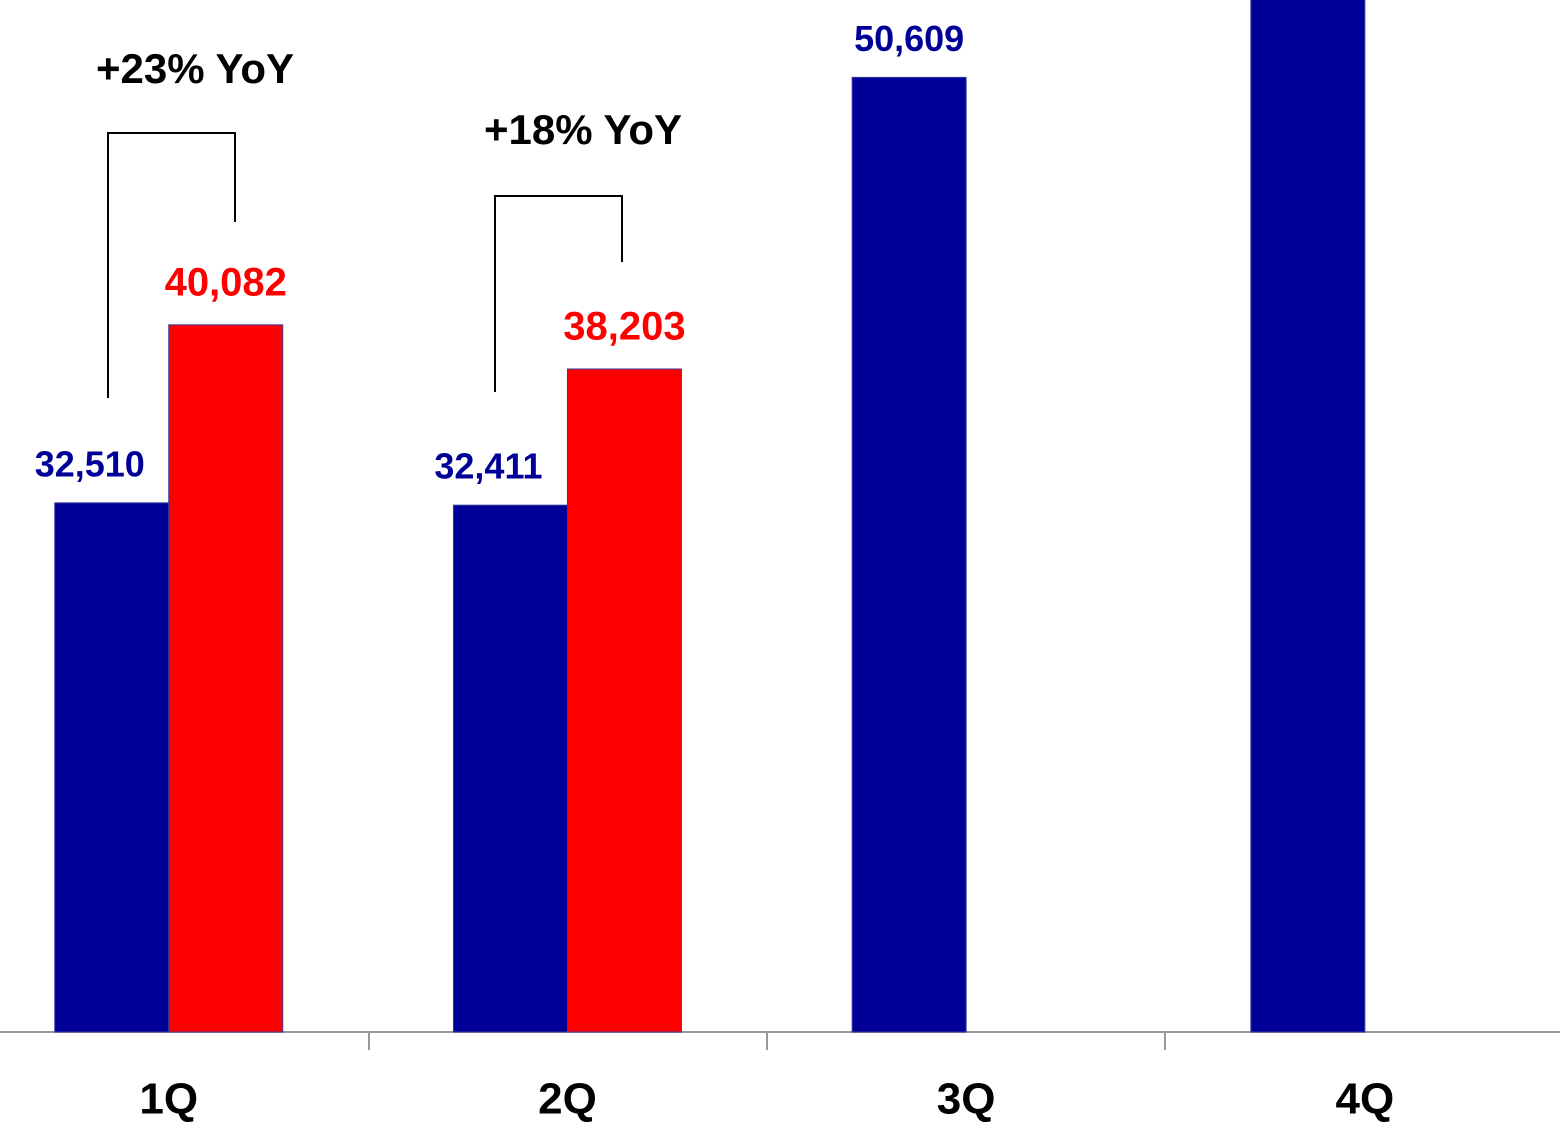  What do you see at coordinates (966, 1099) in the screenshot?
I see `x-tick-label: 3Q` at bounding box center [966, 1099].